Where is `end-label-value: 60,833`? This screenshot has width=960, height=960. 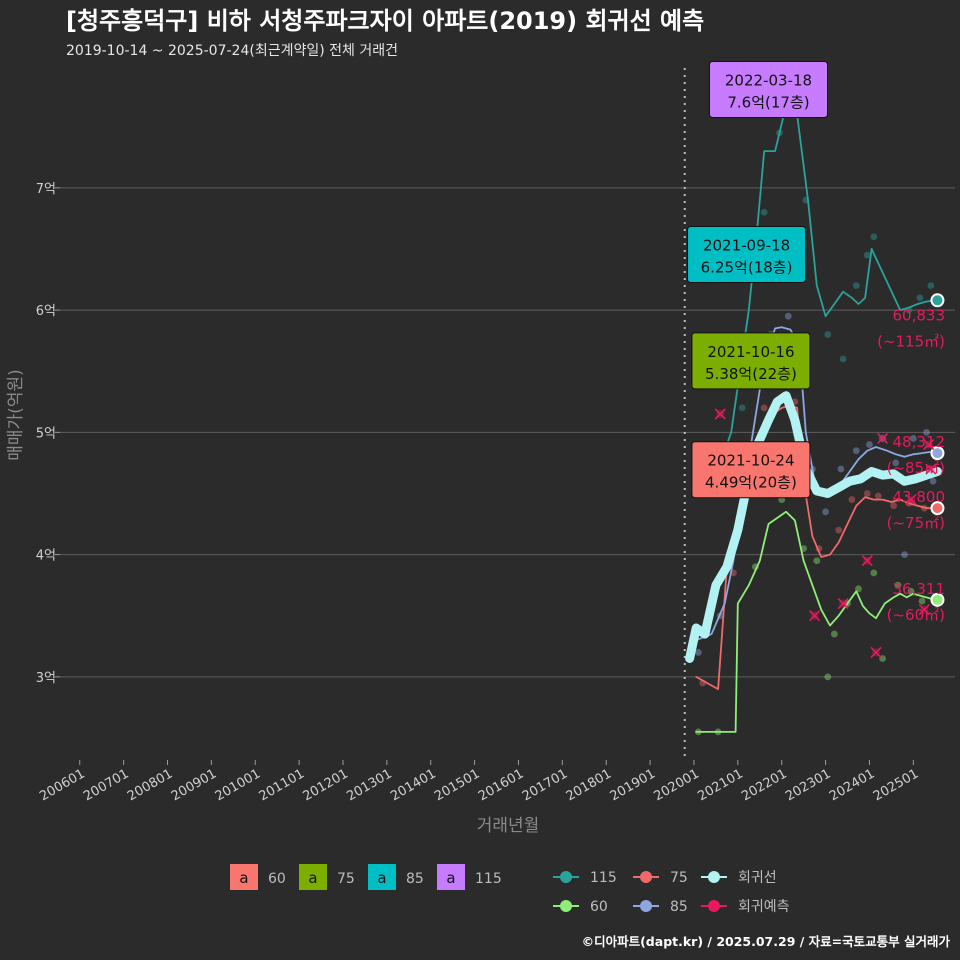
end-label-value: 60,833 is located at coordinates (919, 315).